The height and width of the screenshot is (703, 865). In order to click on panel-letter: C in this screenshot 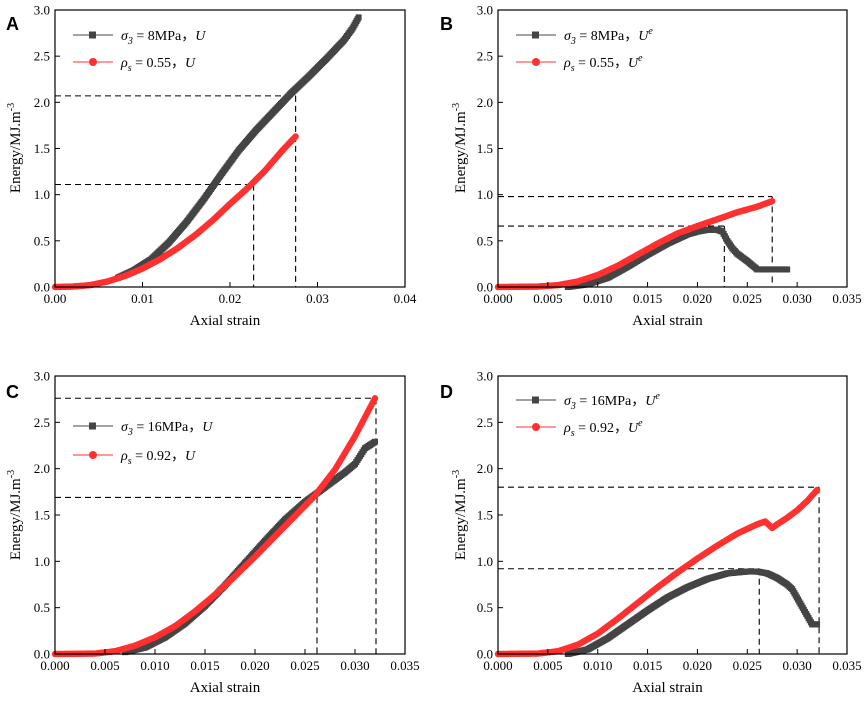, I will do `click(12, 392)`.